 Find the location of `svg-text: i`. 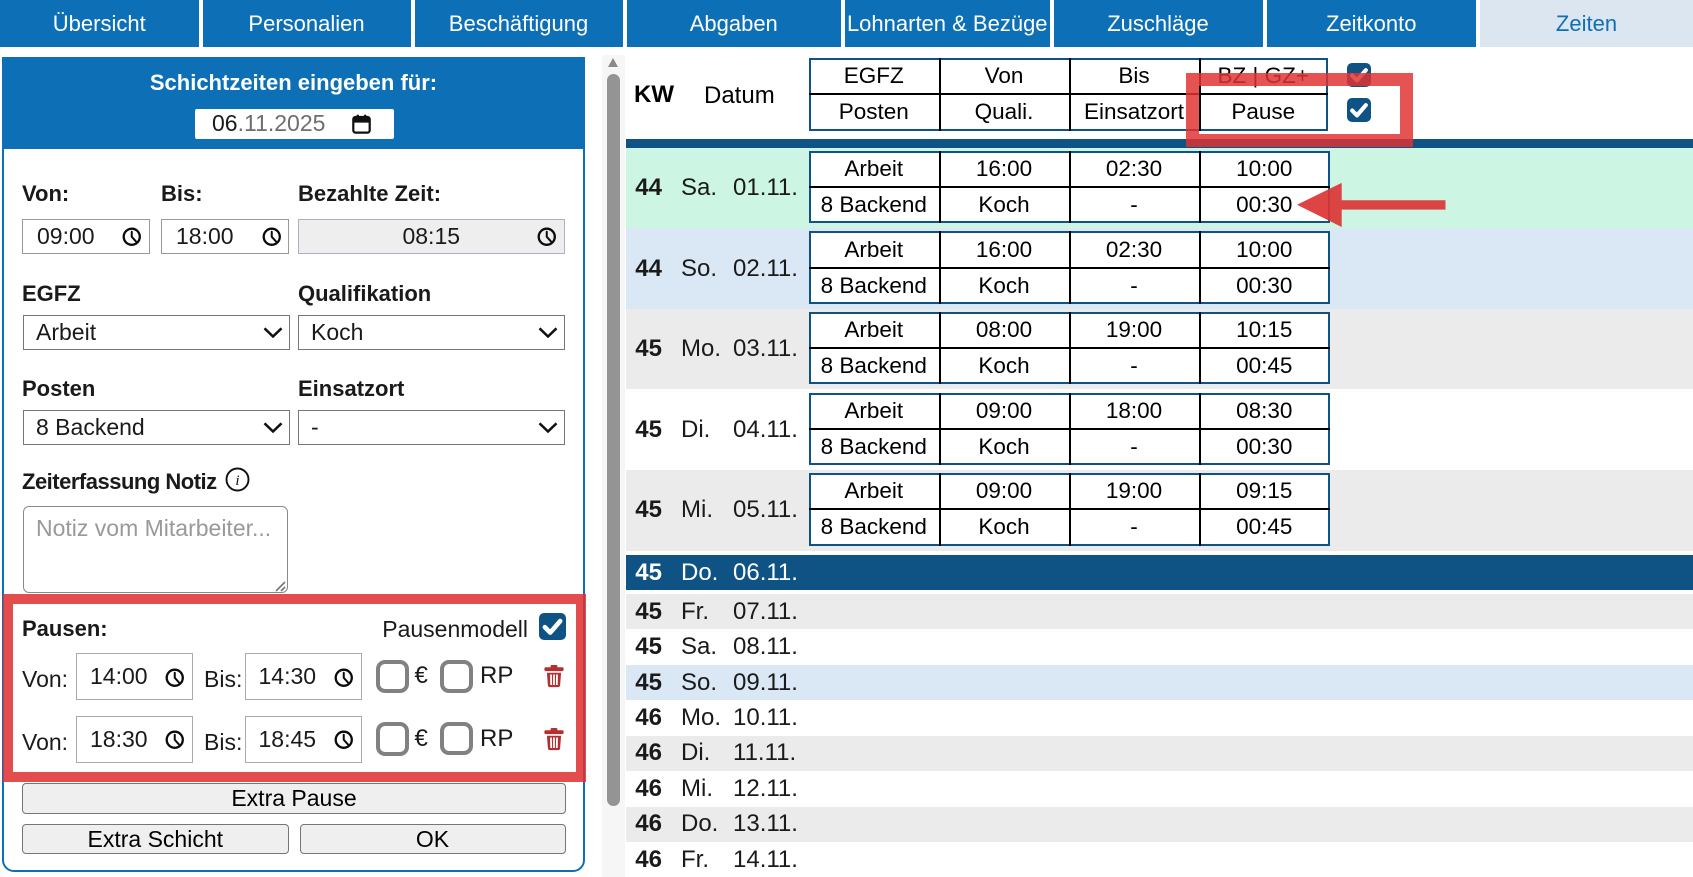

svg-text: i is located at coordinates (237, 481).